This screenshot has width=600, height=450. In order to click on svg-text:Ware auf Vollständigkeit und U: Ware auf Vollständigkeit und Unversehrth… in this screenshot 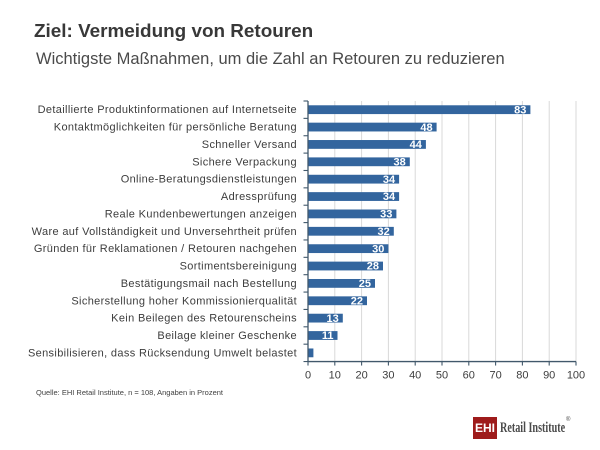, I will do `click(164, 232)`.